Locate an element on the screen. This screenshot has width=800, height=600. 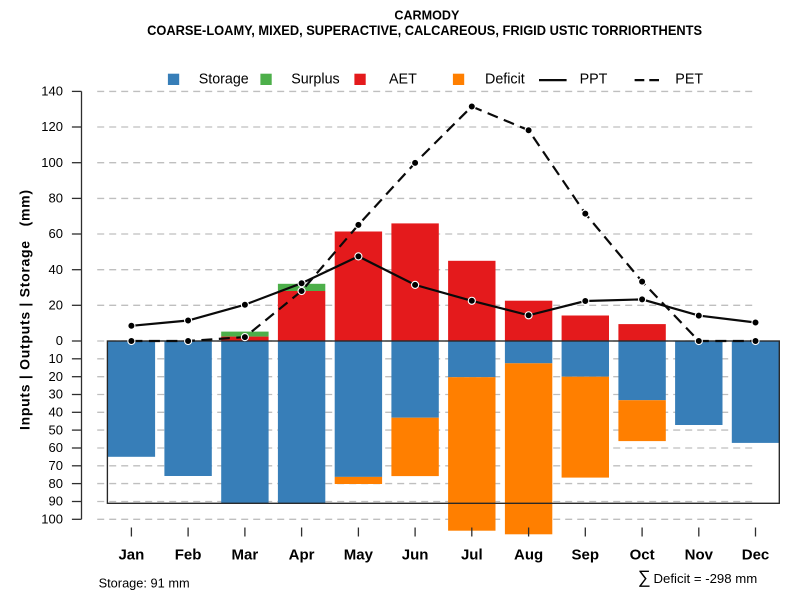
svg-text: Dec is located at coordinates (756, 555).